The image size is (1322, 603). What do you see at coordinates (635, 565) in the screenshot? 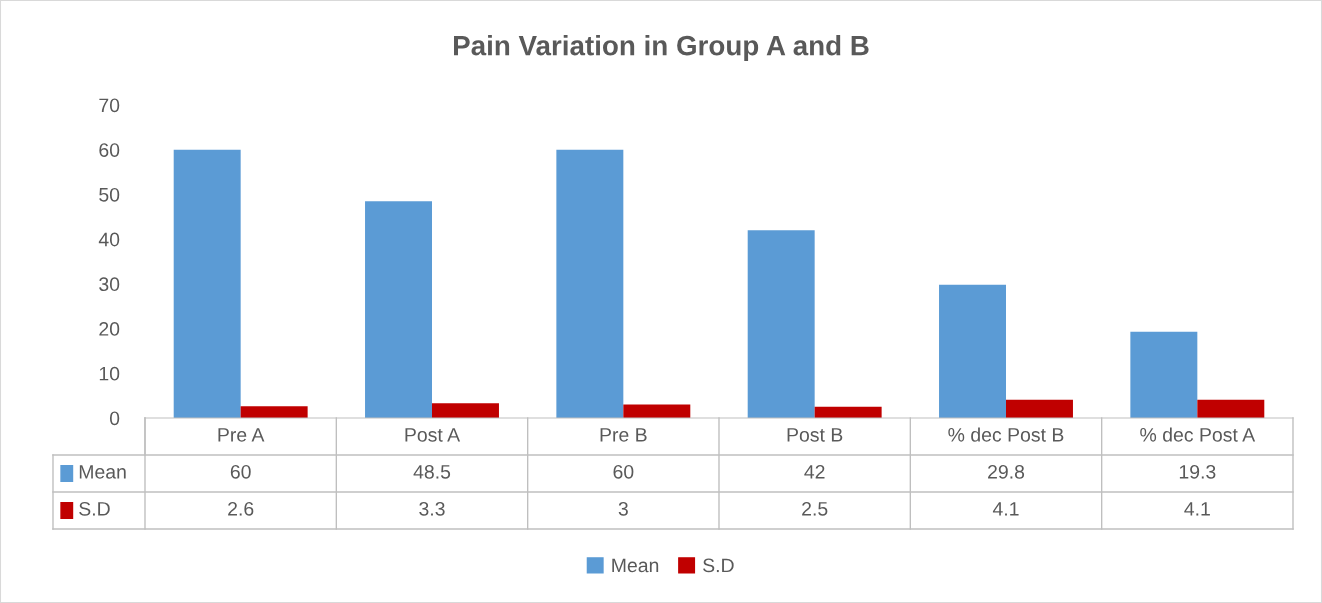
I see `text: Mean` at bounding box center [635, 565].